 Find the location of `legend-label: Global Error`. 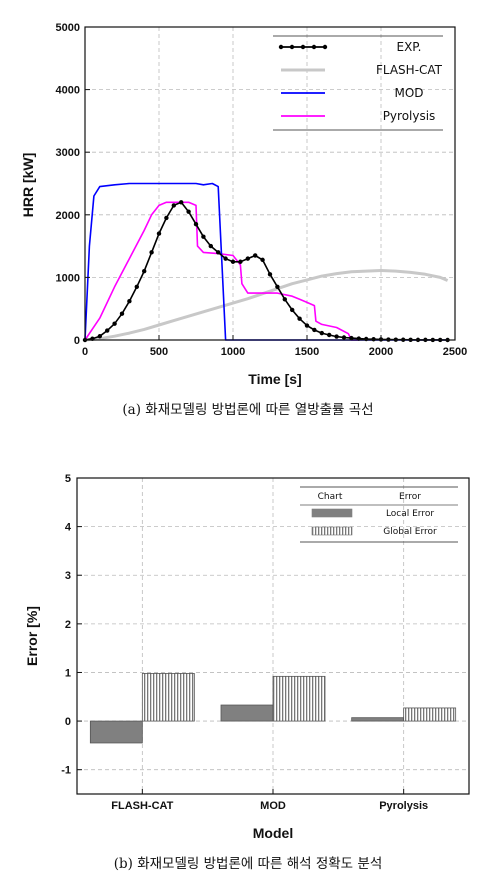

legend-label: Global Error is located at coordinates (410, 532).